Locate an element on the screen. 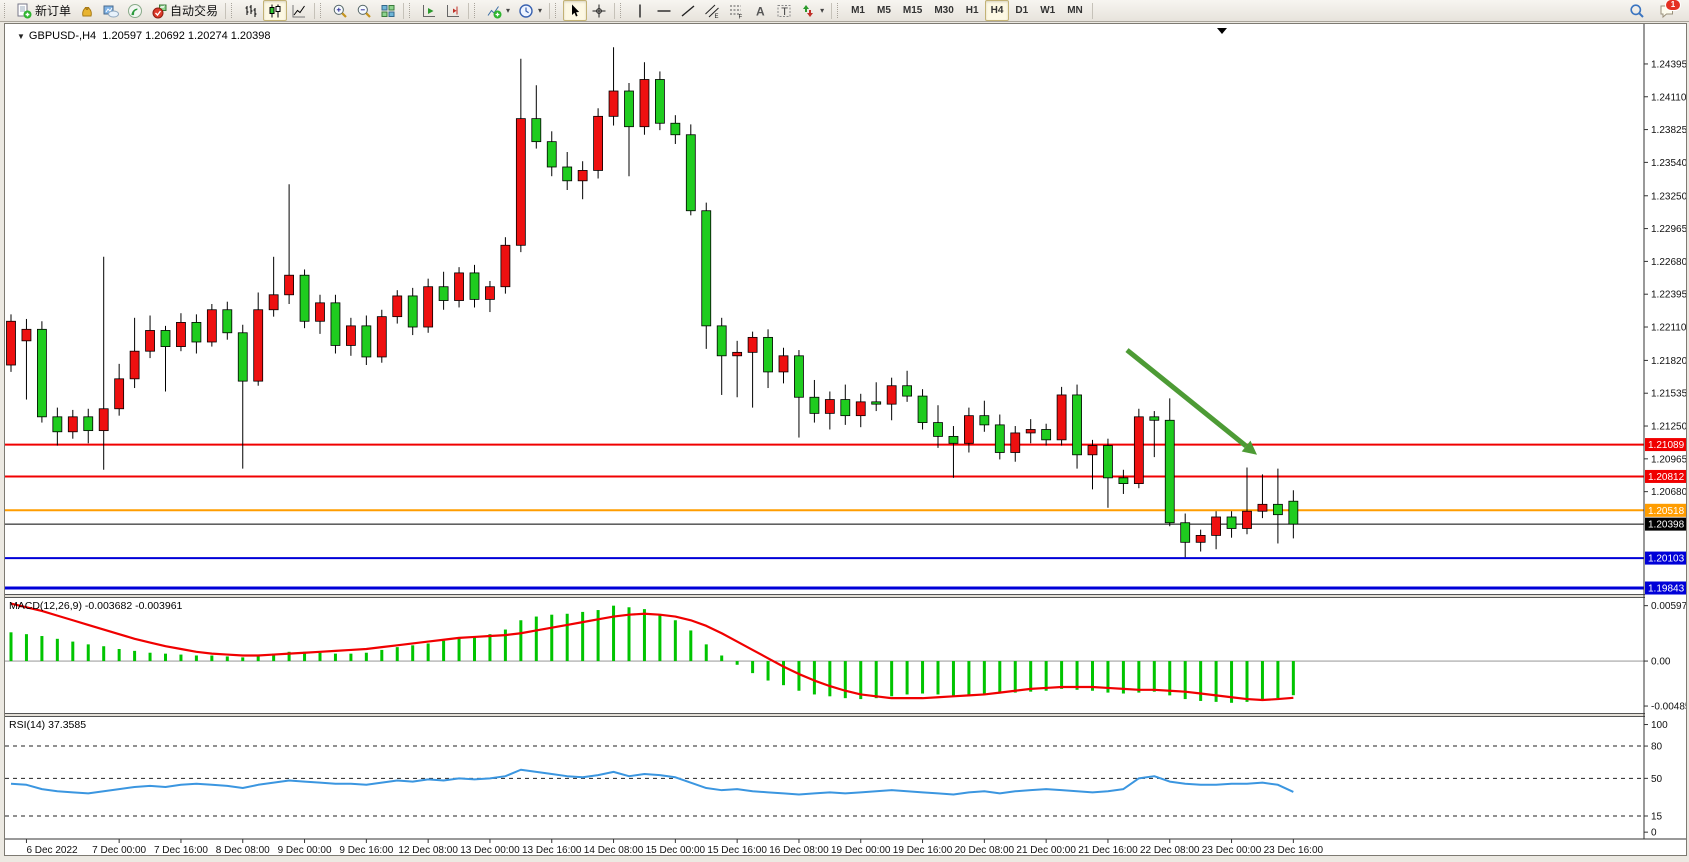 The width and height of the screenshot is (1689, 862). signals-icon is located at coordinates (135, 10).